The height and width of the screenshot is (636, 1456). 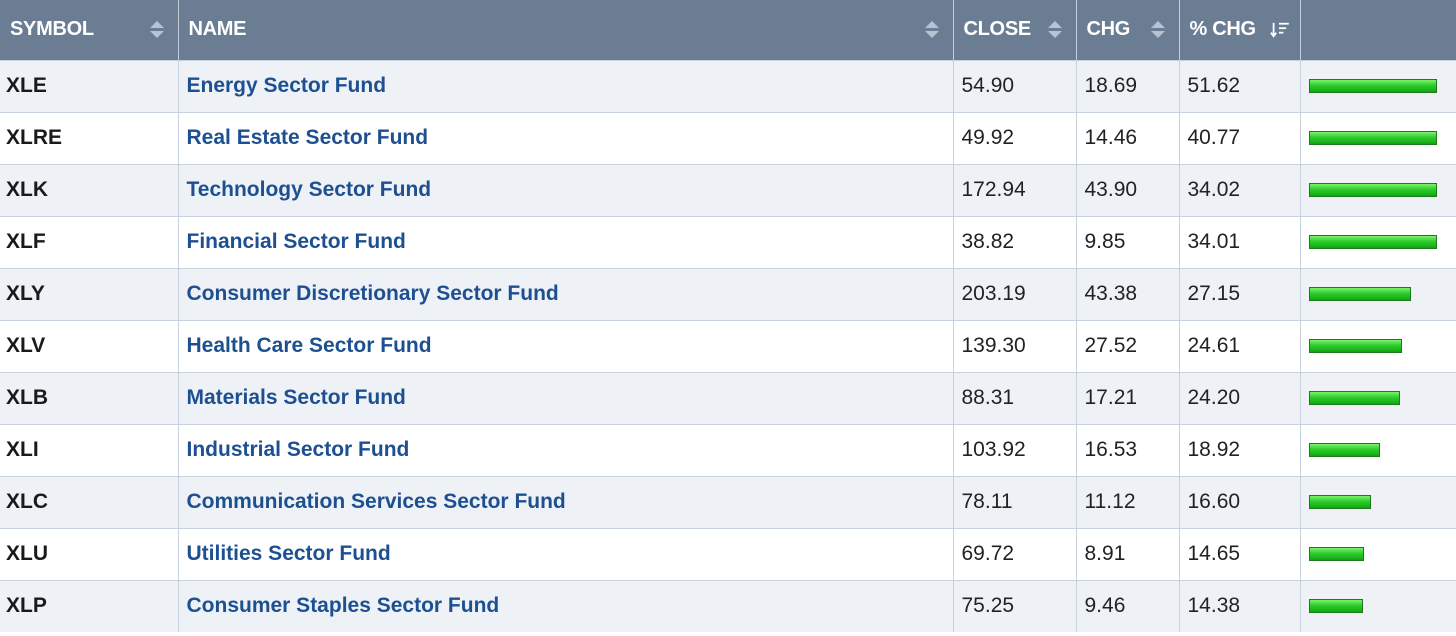 What do you see at coordinates (1239, 85) in the screenshot?
I see `pct-chg-cell: 51.62` at bounding box center [1239, 85].